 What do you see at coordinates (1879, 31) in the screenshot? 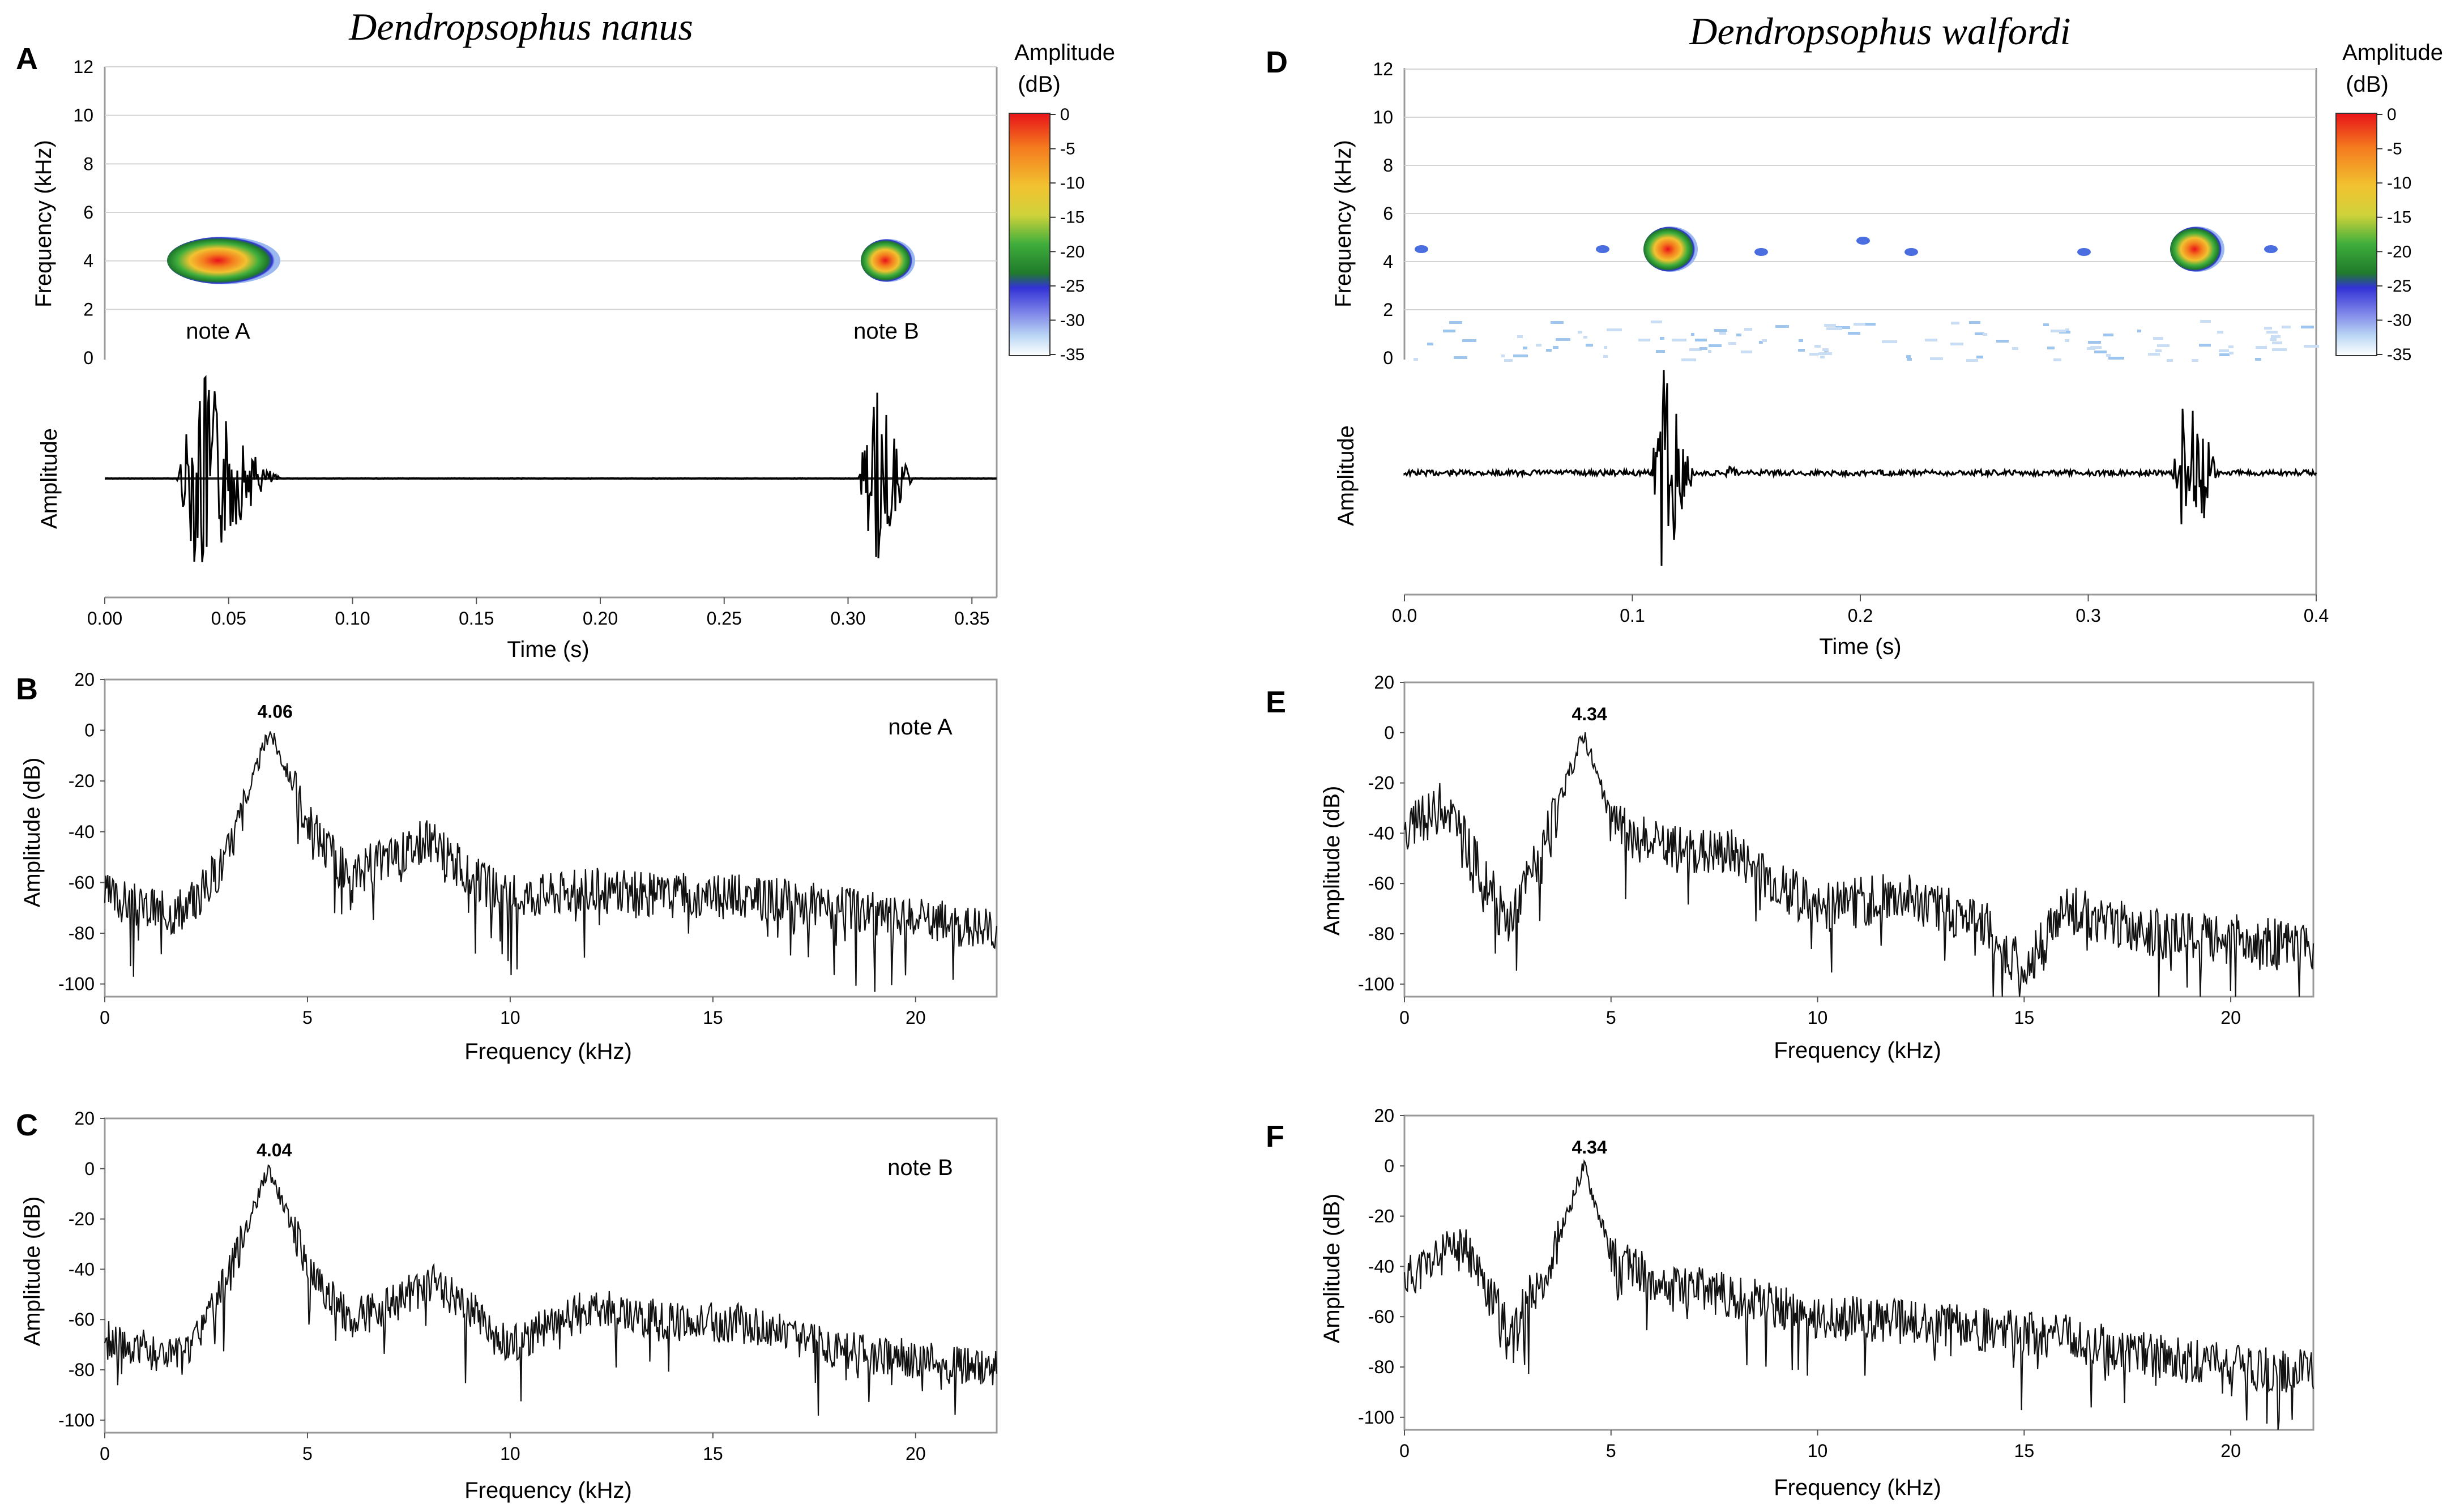
I see `species-title-right: Dendropsophus walfordi` at bounding box center [1879, 31].